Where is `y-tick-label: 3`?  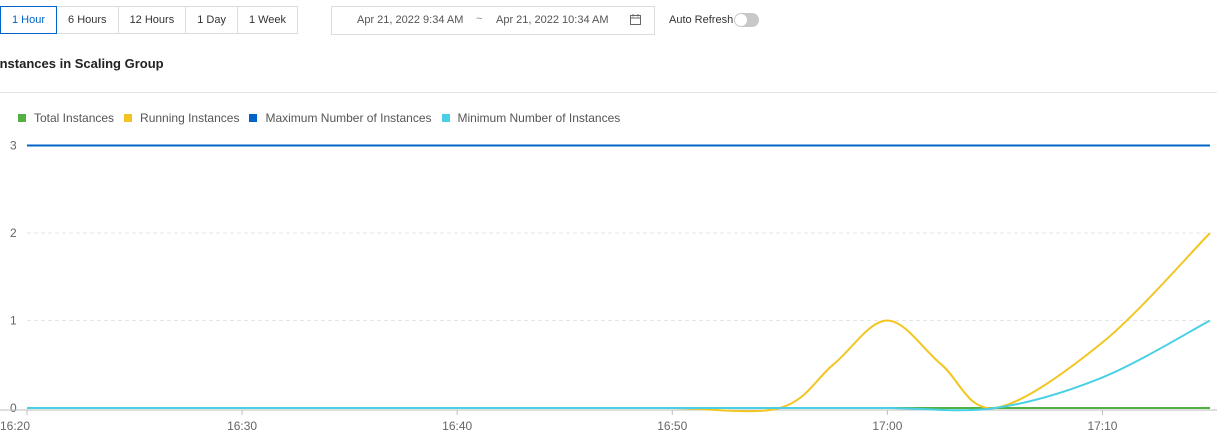 y-tick-label: 3 is located at coordinates (13, 146).